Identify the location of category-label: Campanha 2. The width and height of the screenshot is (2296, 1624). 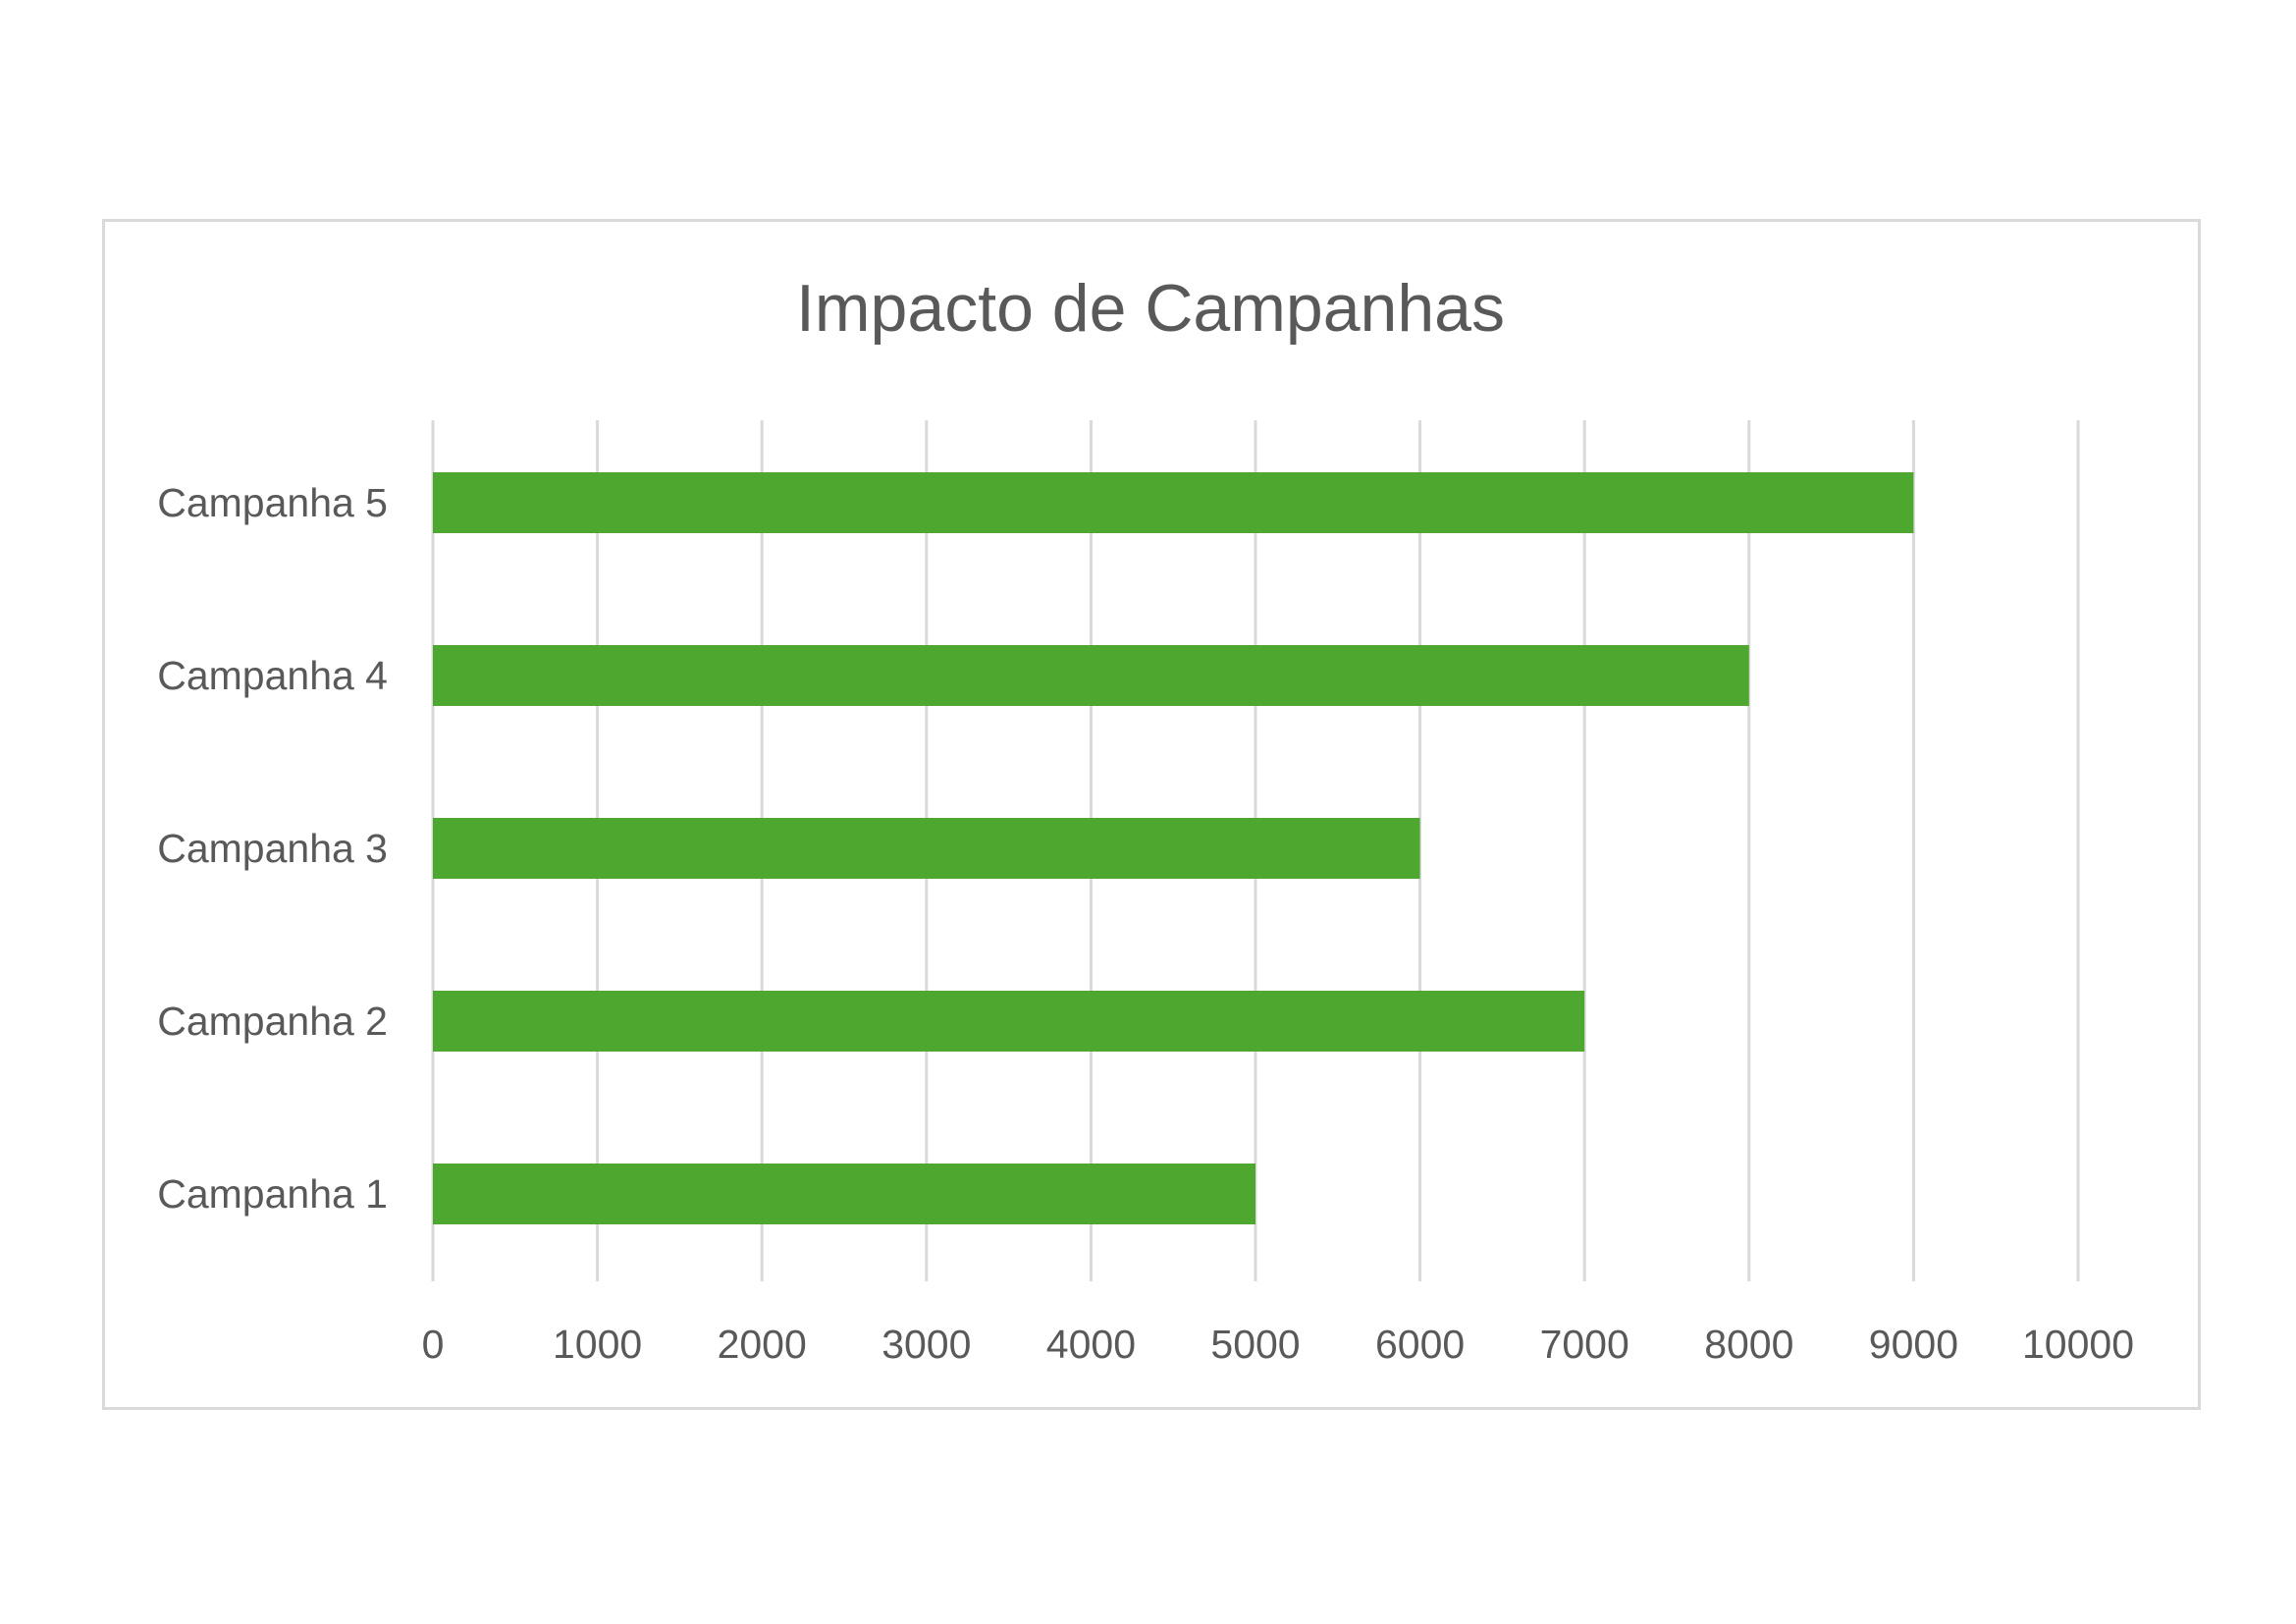
(272, 1021).